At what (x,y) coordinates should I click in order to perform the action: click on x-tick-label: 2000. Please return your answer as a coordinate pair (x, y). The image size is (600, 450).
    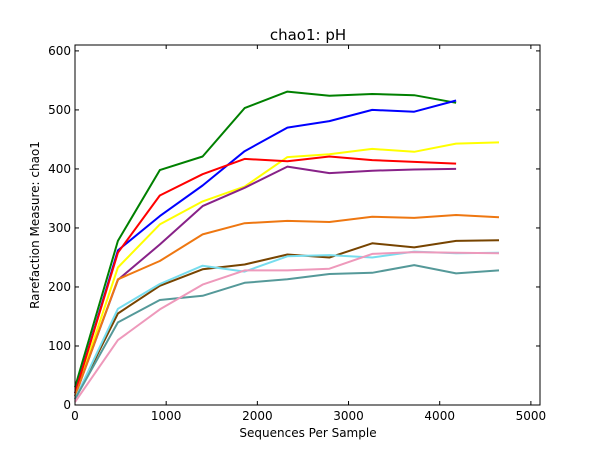
    Looking at the image, I should click on (257, 416).